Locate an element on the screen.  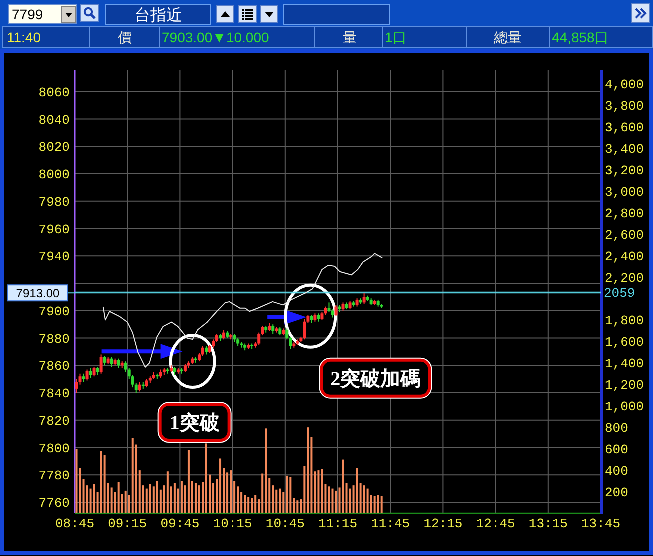
x-tick-label: 12:45 is located at coordinates (496, 524).